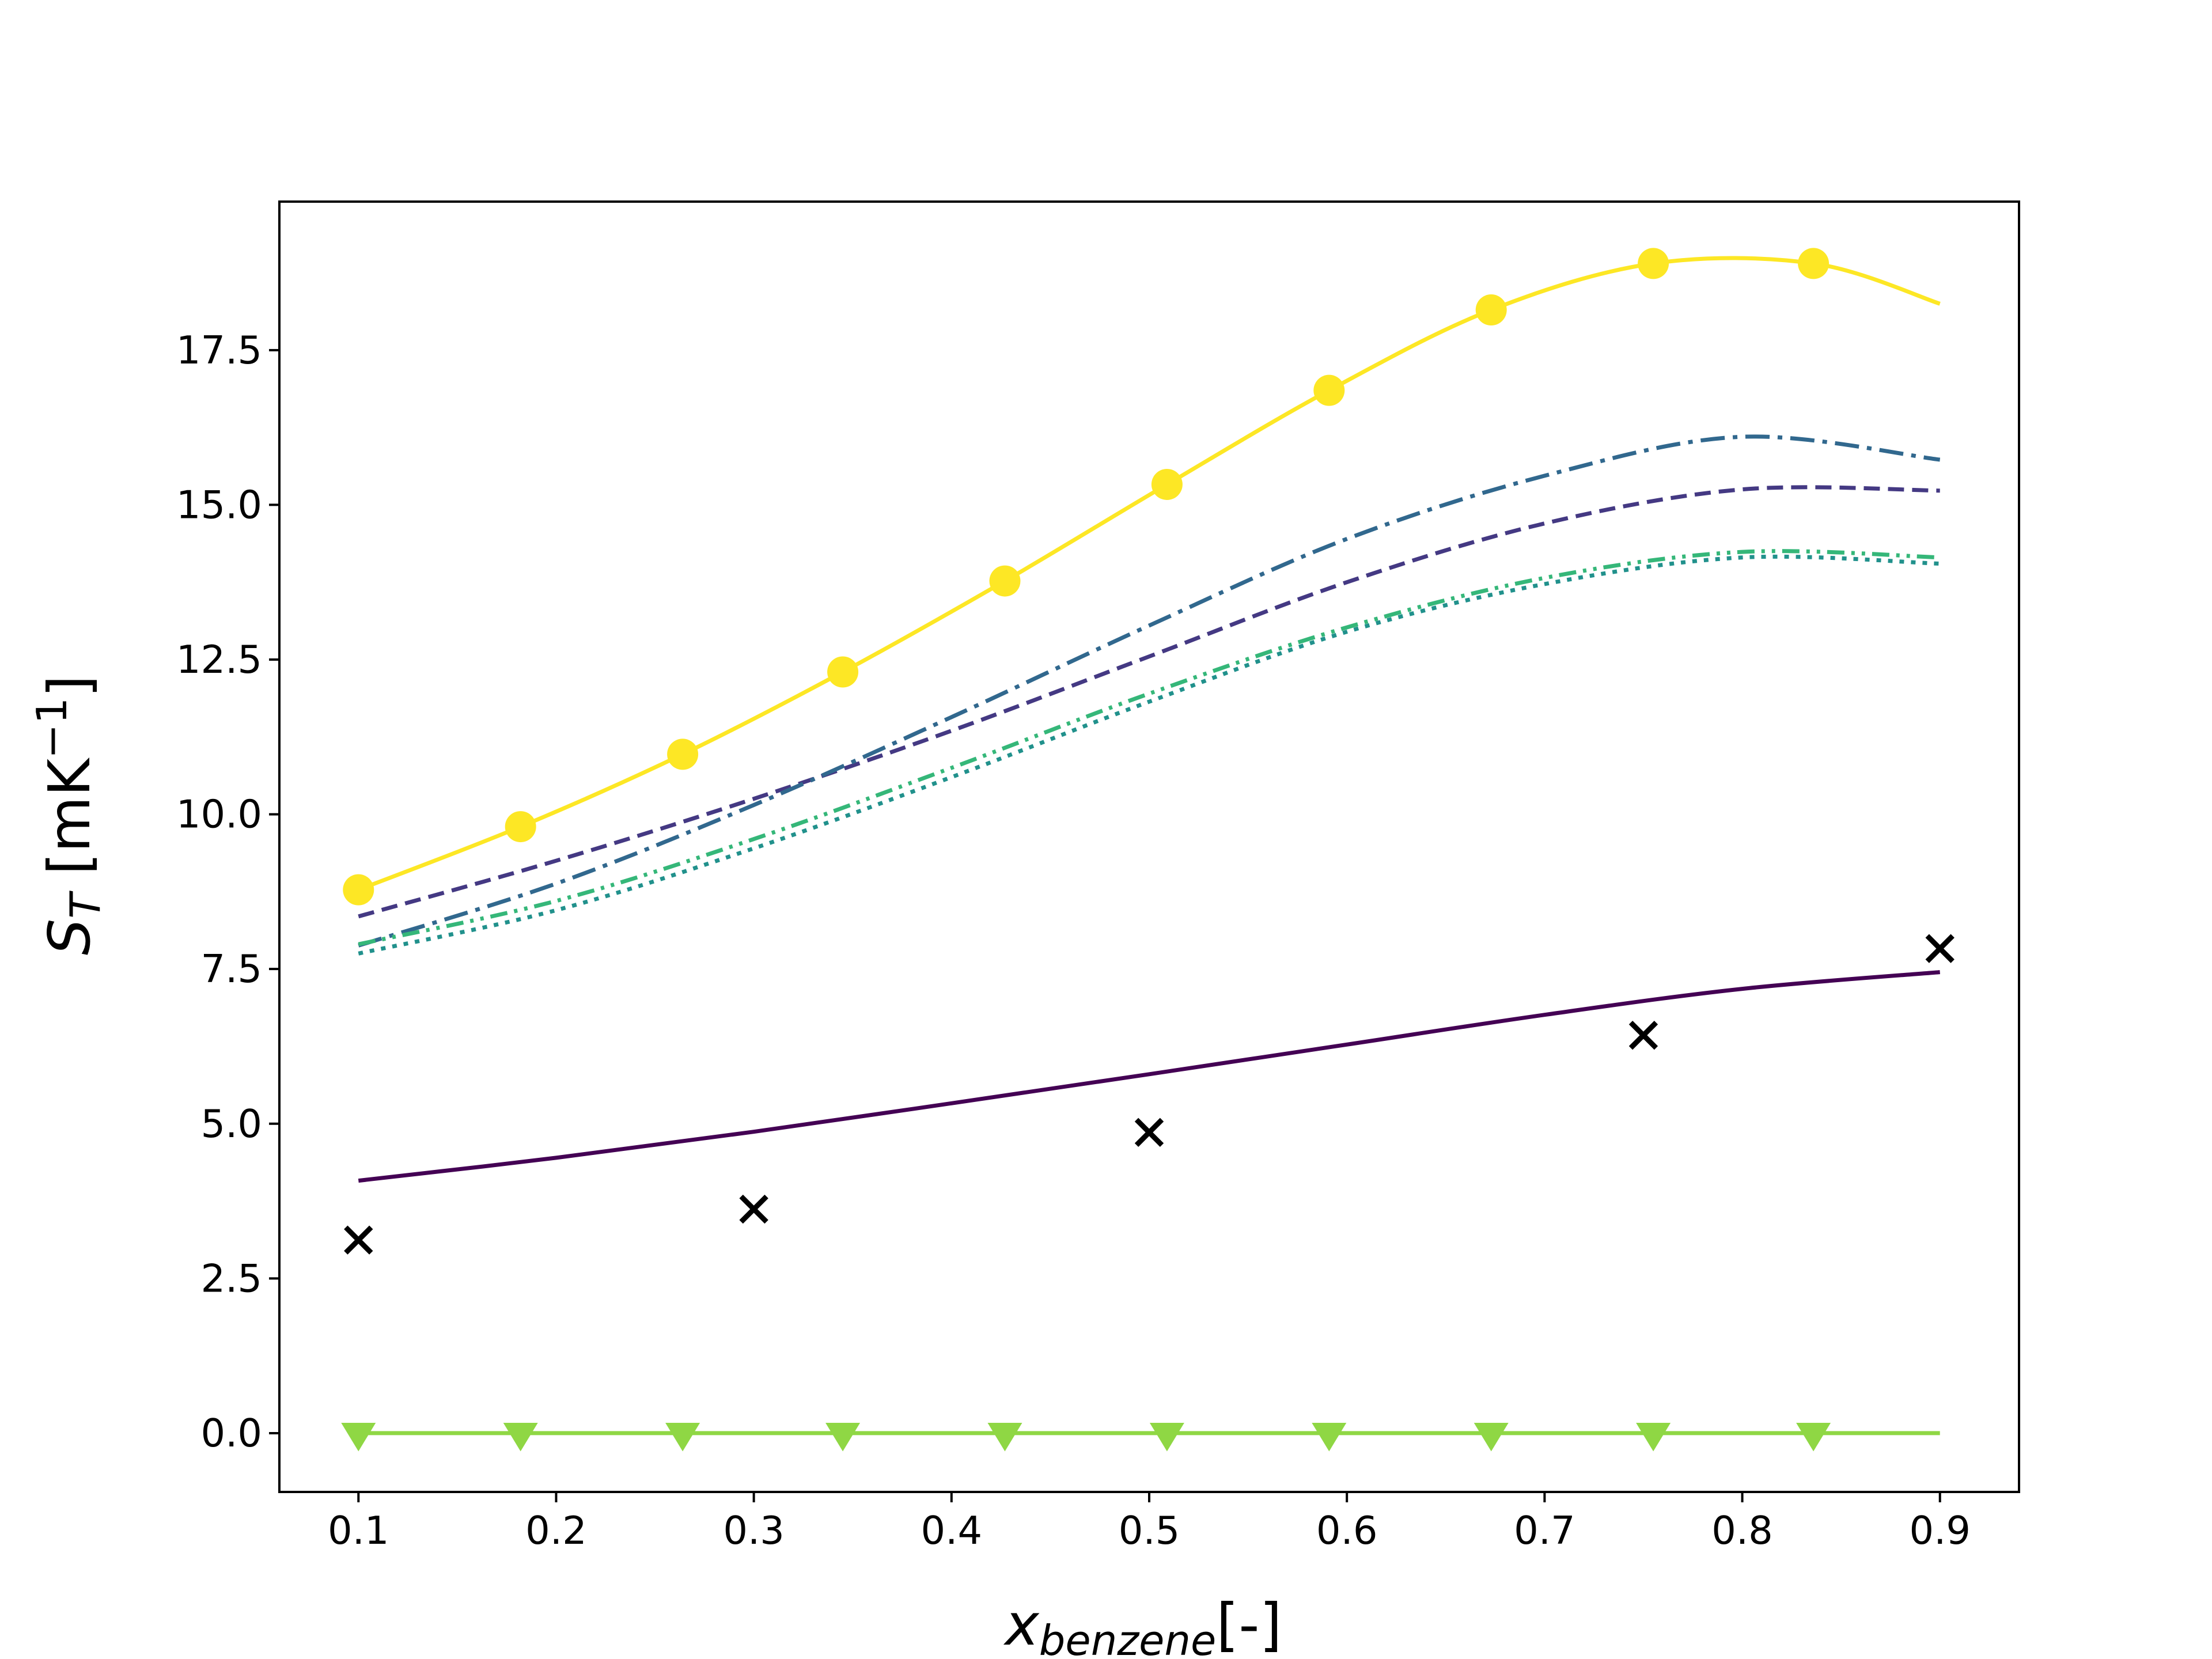  I want to click on x-axis-ticks: 0.1 0.2 0.3 0.4 0.5 0.6 0.7 0.8 0.9, so click(1149, 1522).